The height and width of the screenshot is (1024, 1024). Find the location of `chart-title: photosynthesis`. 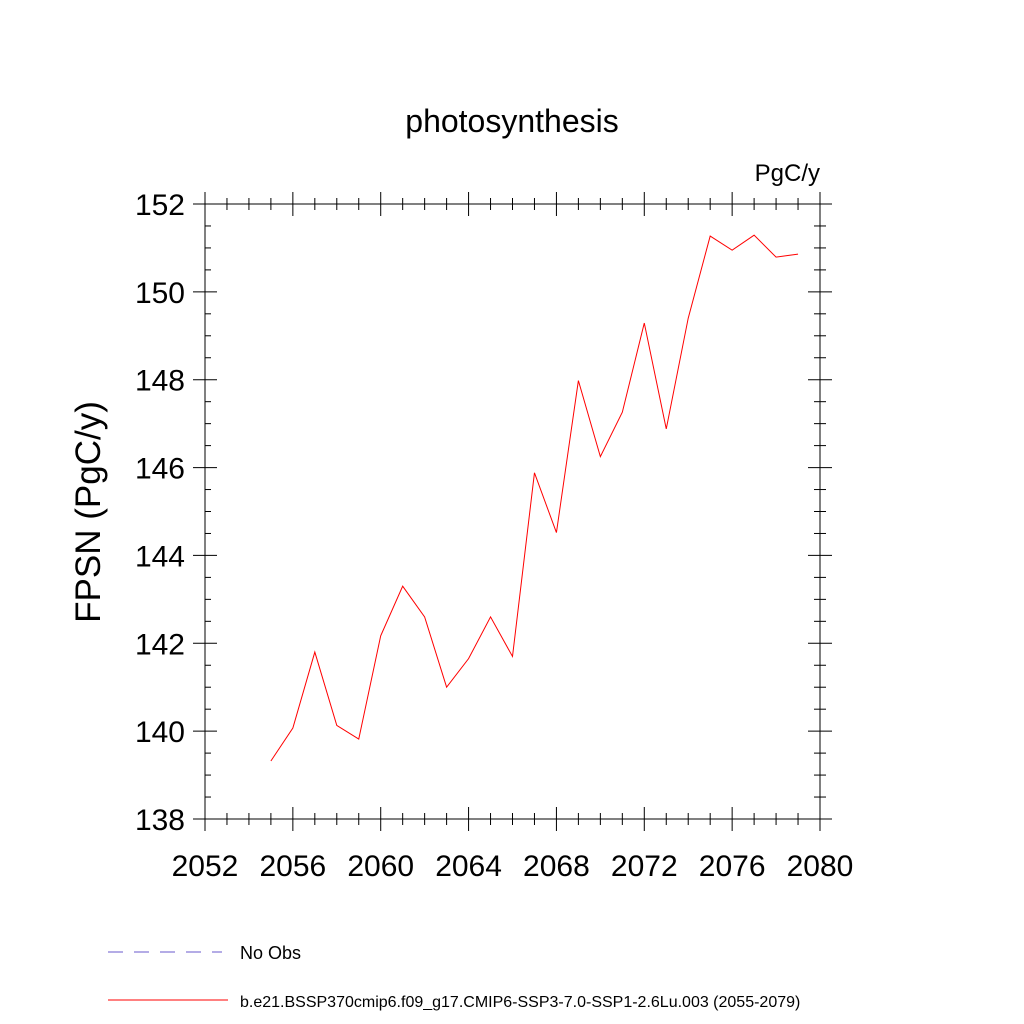

chart-title: photosynthesis is located at coordinates (511, 121).